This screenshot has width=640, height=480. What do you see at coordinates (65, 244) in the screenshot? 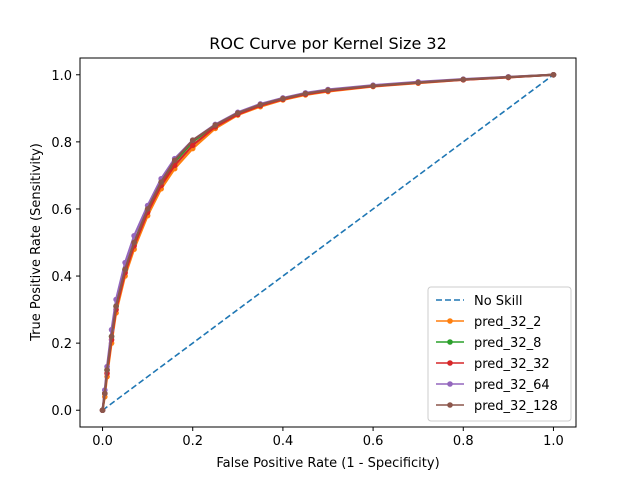
I see `y-axis: 0.0 0.2 0.4 0.6 0.8 1.0` at bounding box center [65, 244].